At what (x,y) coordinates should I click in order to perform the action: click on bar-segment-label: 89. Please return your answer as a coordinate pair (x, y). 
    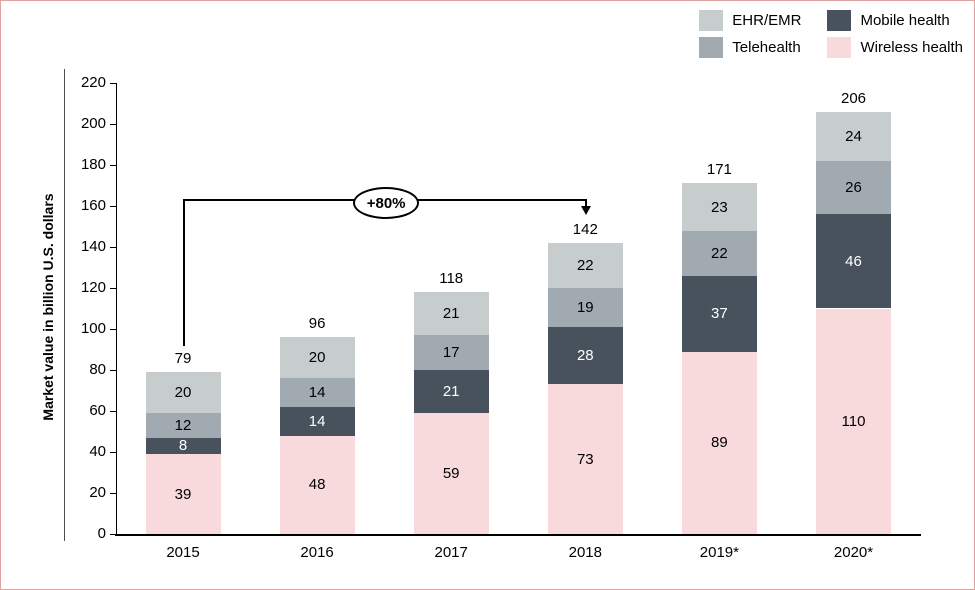
    Looking at the image, I should click on (719, 443).